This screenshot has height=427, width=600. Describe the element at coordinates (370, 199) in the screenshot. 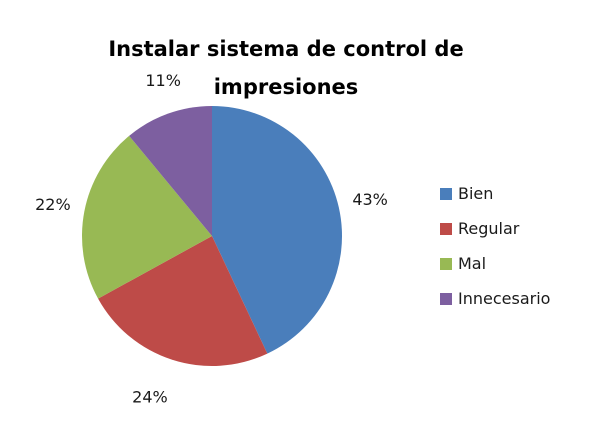

I see `slice-label-bien: 43%` at that location.